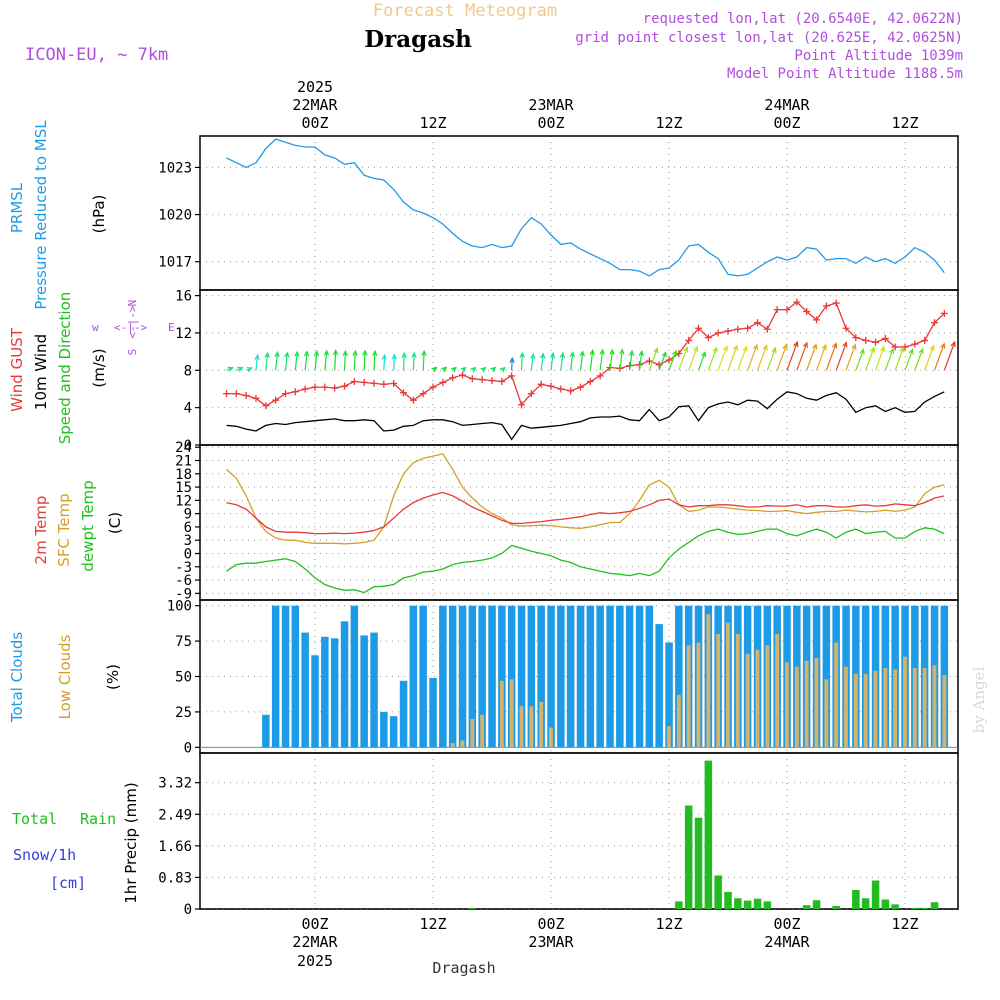 This screenshot has height=1000, width=1000. I want to click on clouds-ytick-label: 100, so click(179, 607).